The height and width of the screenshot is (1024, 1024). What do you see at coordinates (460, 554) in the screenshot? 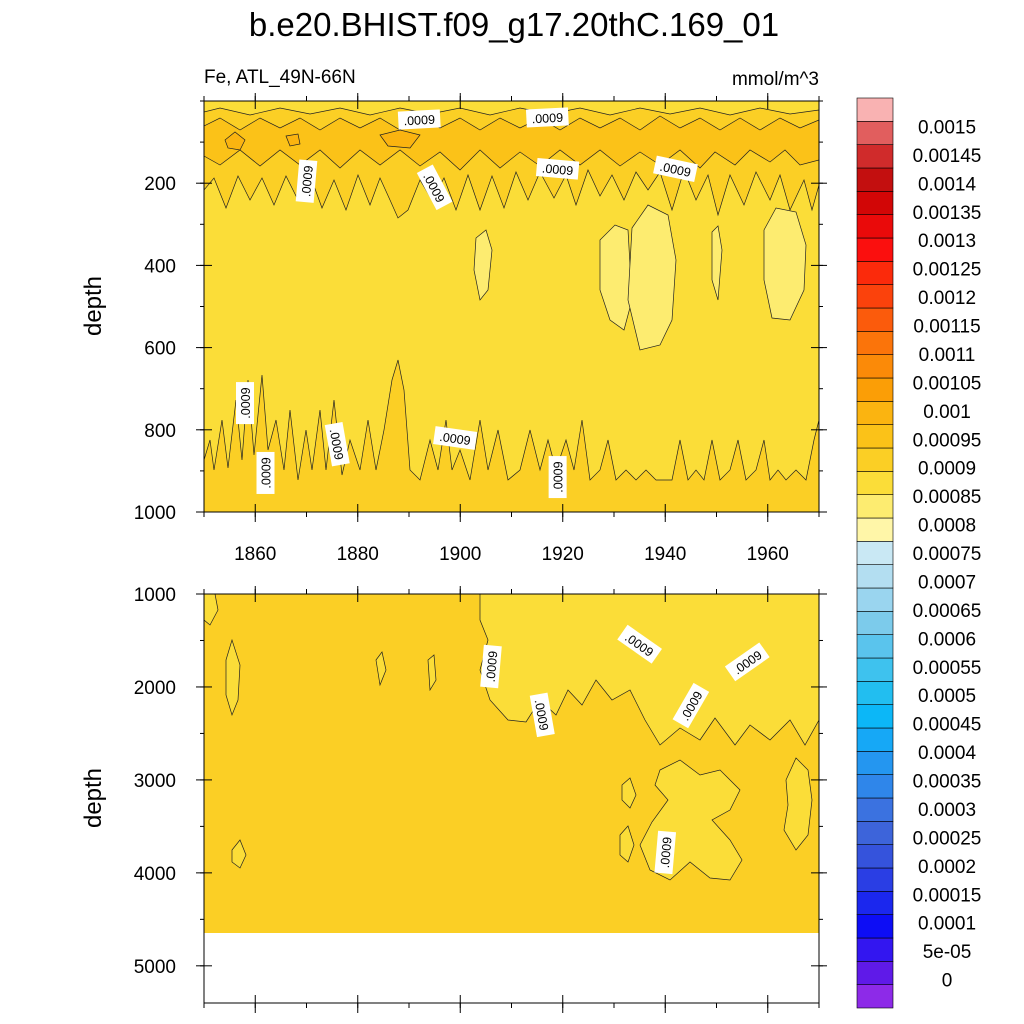
I see `xtick-label: 1900` at bounding box center [460, 554].